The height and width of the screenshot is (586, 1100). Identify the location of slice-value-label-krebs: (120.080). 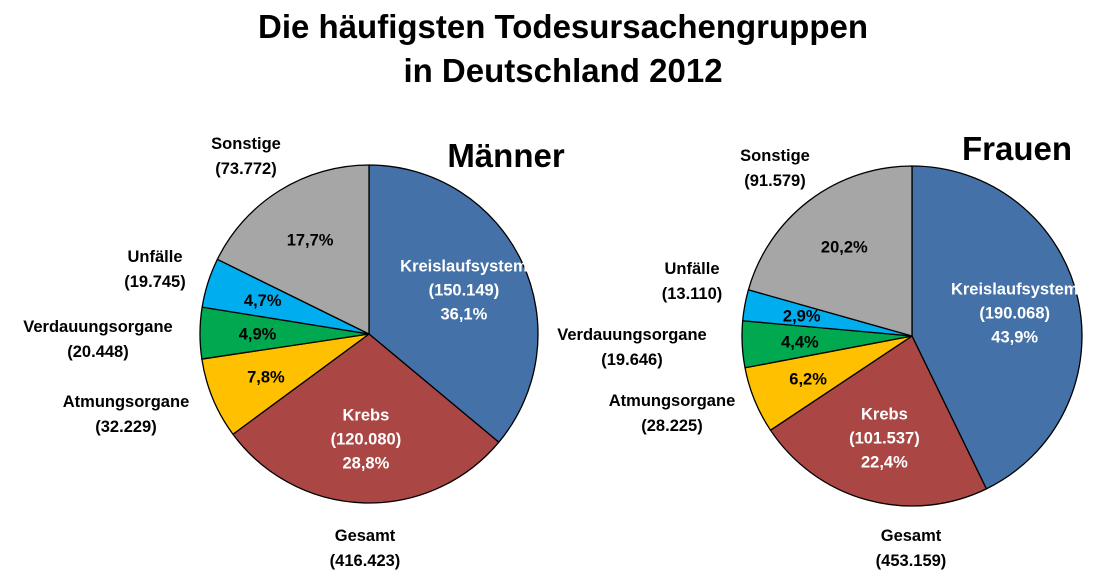
(366, 440).